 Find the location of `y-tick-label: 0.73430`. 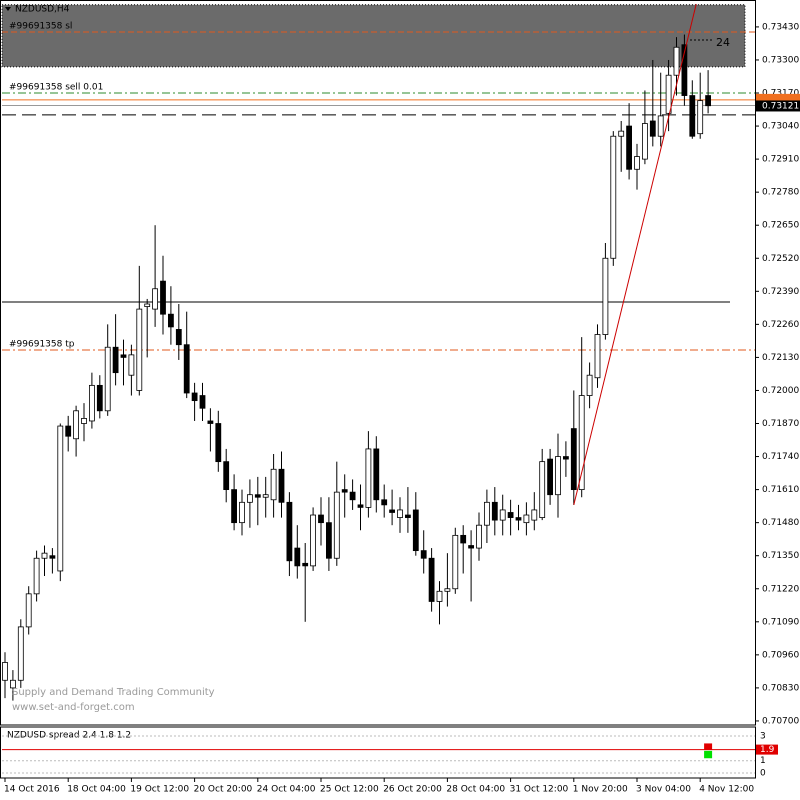

y-tick-label: 0.73430 is located at coordinates (780, 27).